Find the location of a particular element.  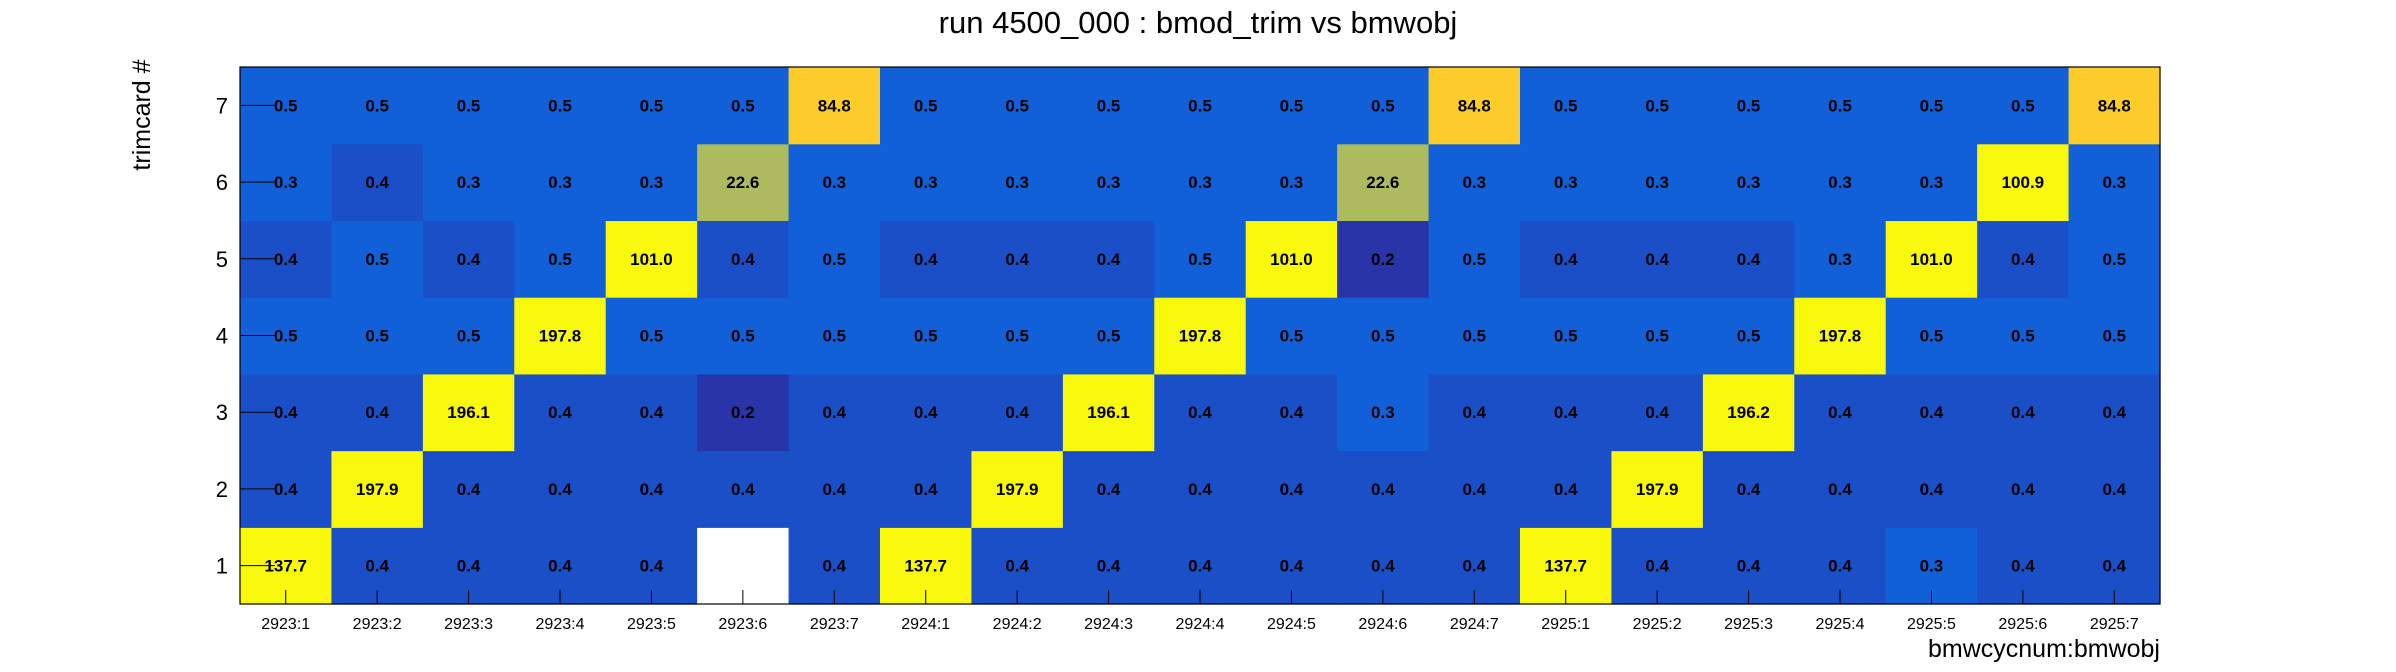

cell-value-label: 137.7 is located at coordinates (1565, 566).